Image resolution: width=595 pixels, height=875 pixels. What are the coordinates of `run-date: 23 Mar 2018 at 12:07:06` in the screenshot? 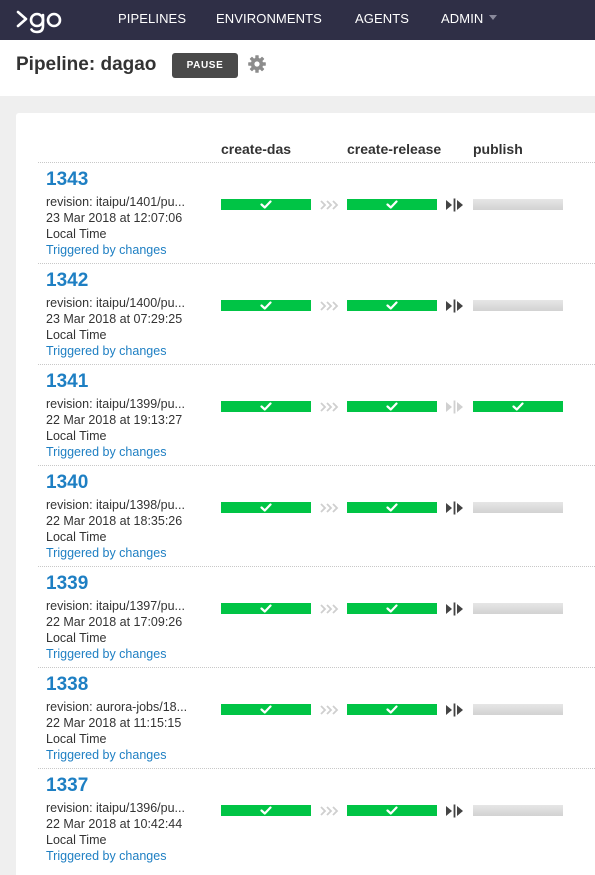 It's located at (114, 218).